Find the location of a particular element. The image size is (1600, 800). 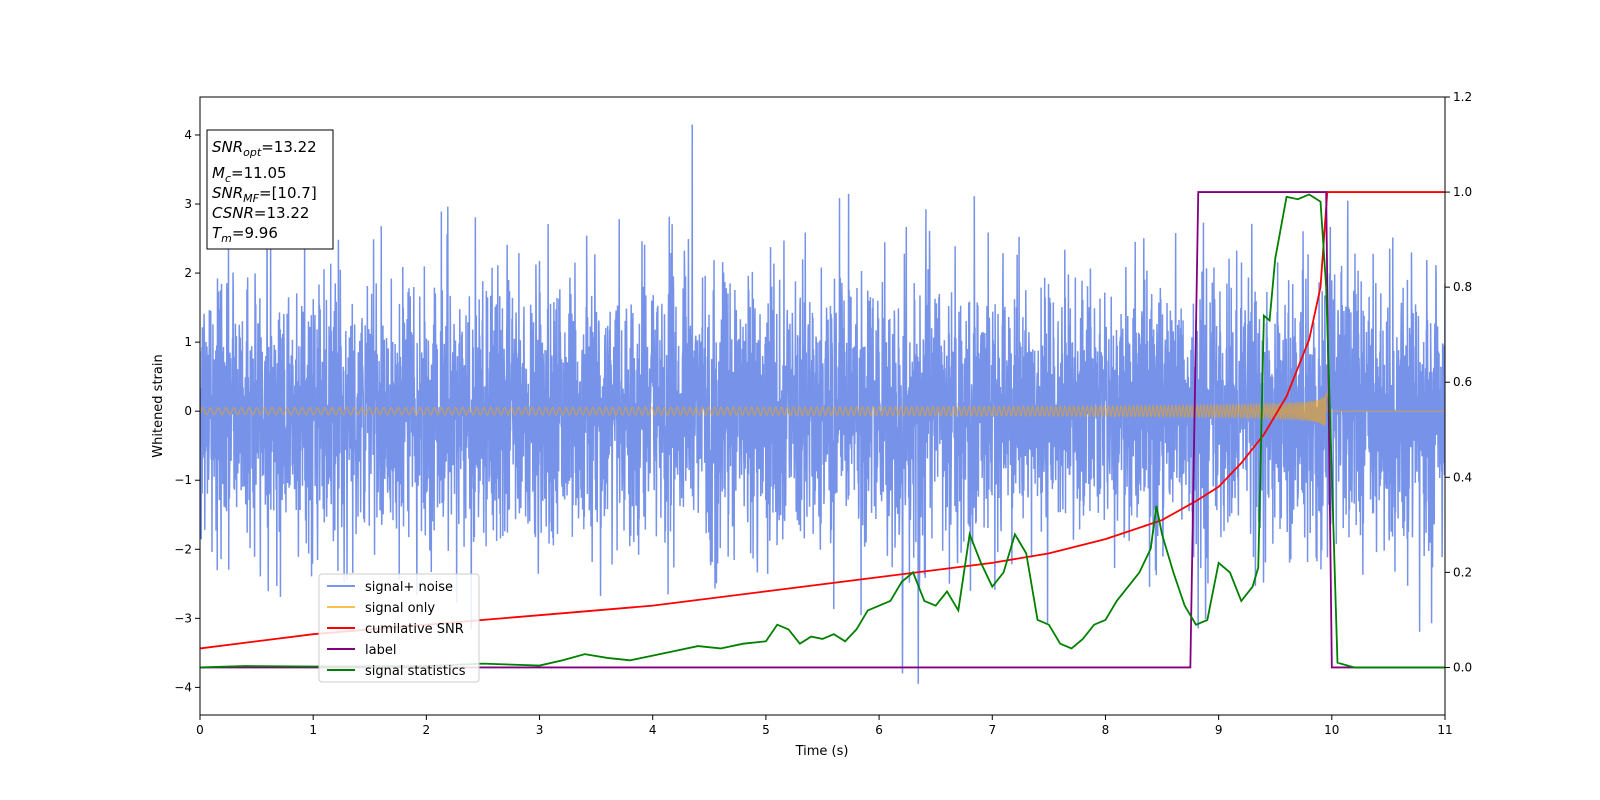

y-tick-label: −2 is located at coordinates (183, 549).